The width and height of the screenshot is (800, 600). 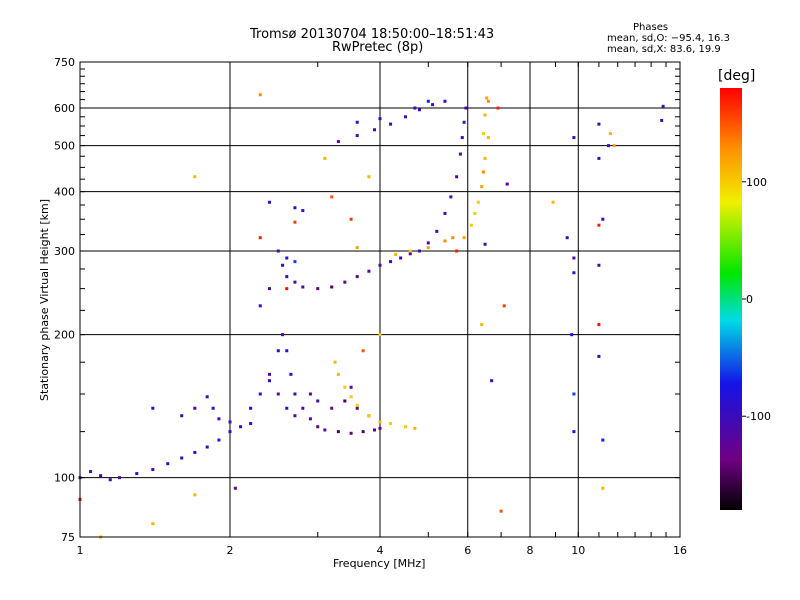 What do you see at coordinates (758, 299) in the screenshot?
I see `colorbar-tick-labels: 100 0 -100` at bounding box center [758, 299].